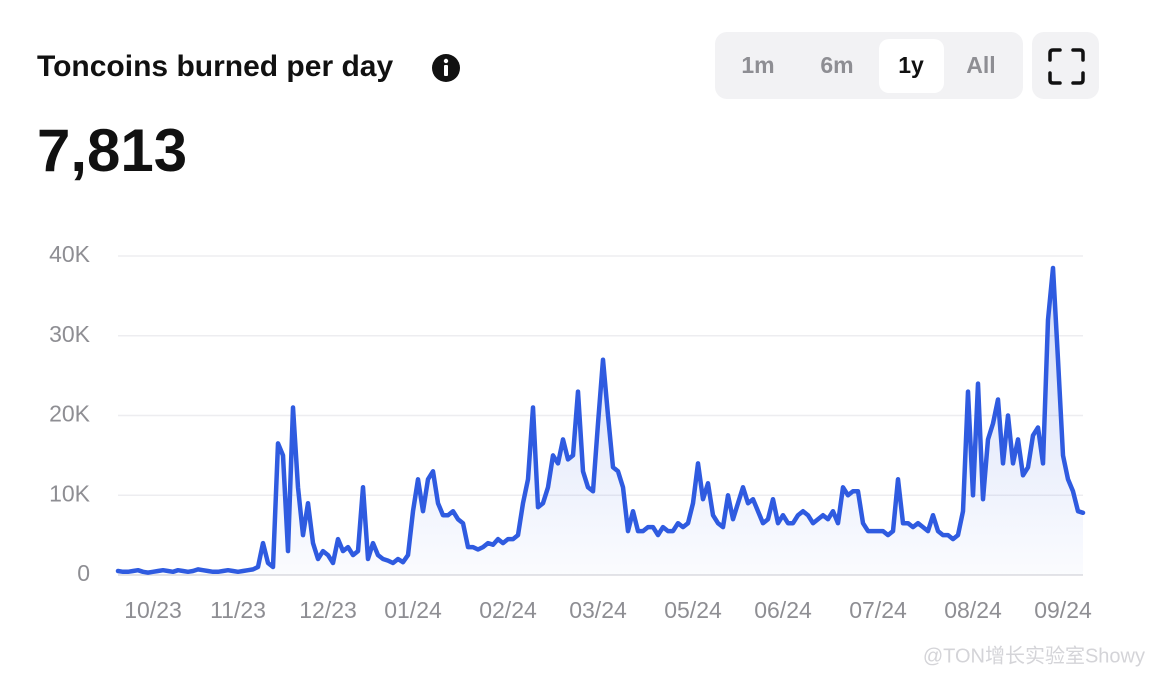 The width and height of the screenshot is (1152, 683). Describe the element at coordinates (598, 610) in the screenshot. I see `x-tick-label: 03/24` at that location.